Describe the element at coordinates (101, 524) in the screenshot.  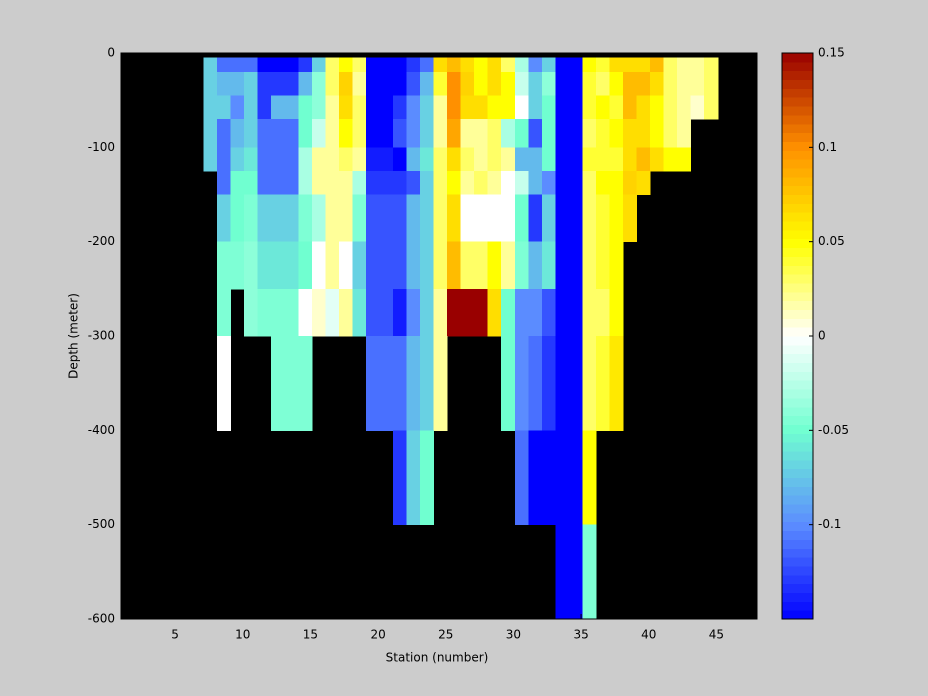
I see `y-tick-label: -500` at that location.